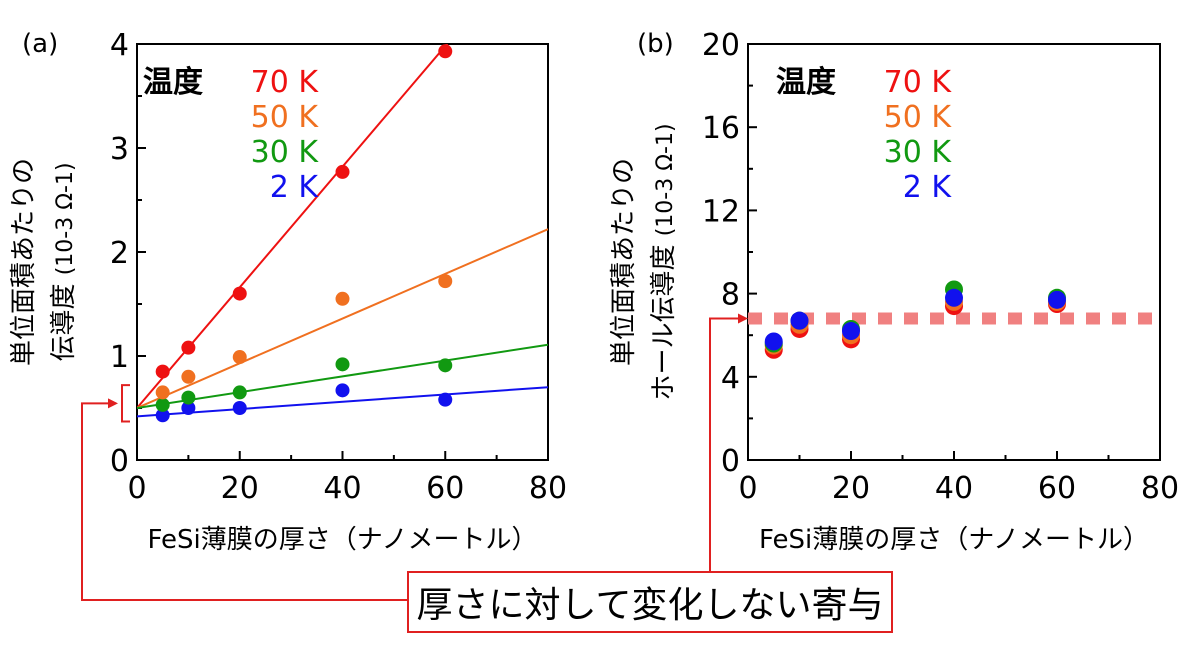 This screenshot has width=1200, height=648. I want to click on arrow-to-panel-b, so click(801, 445).